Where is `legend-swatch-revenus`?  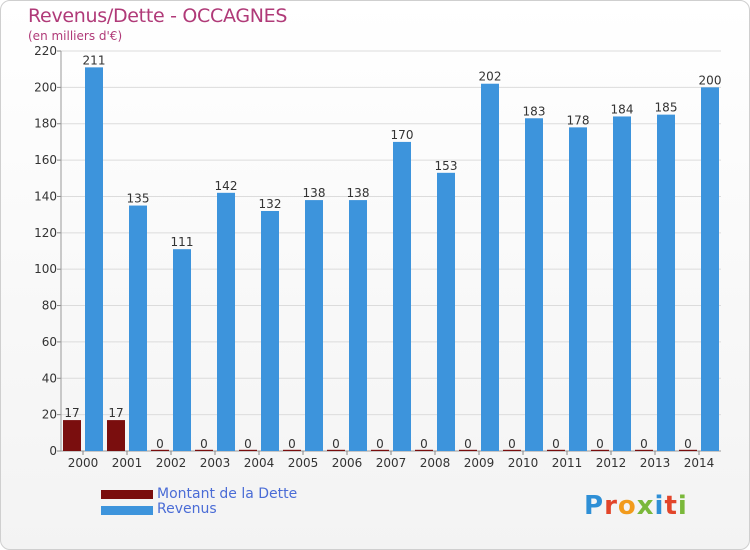 legend-swatch-revenus is located at coordinates (127, 510).